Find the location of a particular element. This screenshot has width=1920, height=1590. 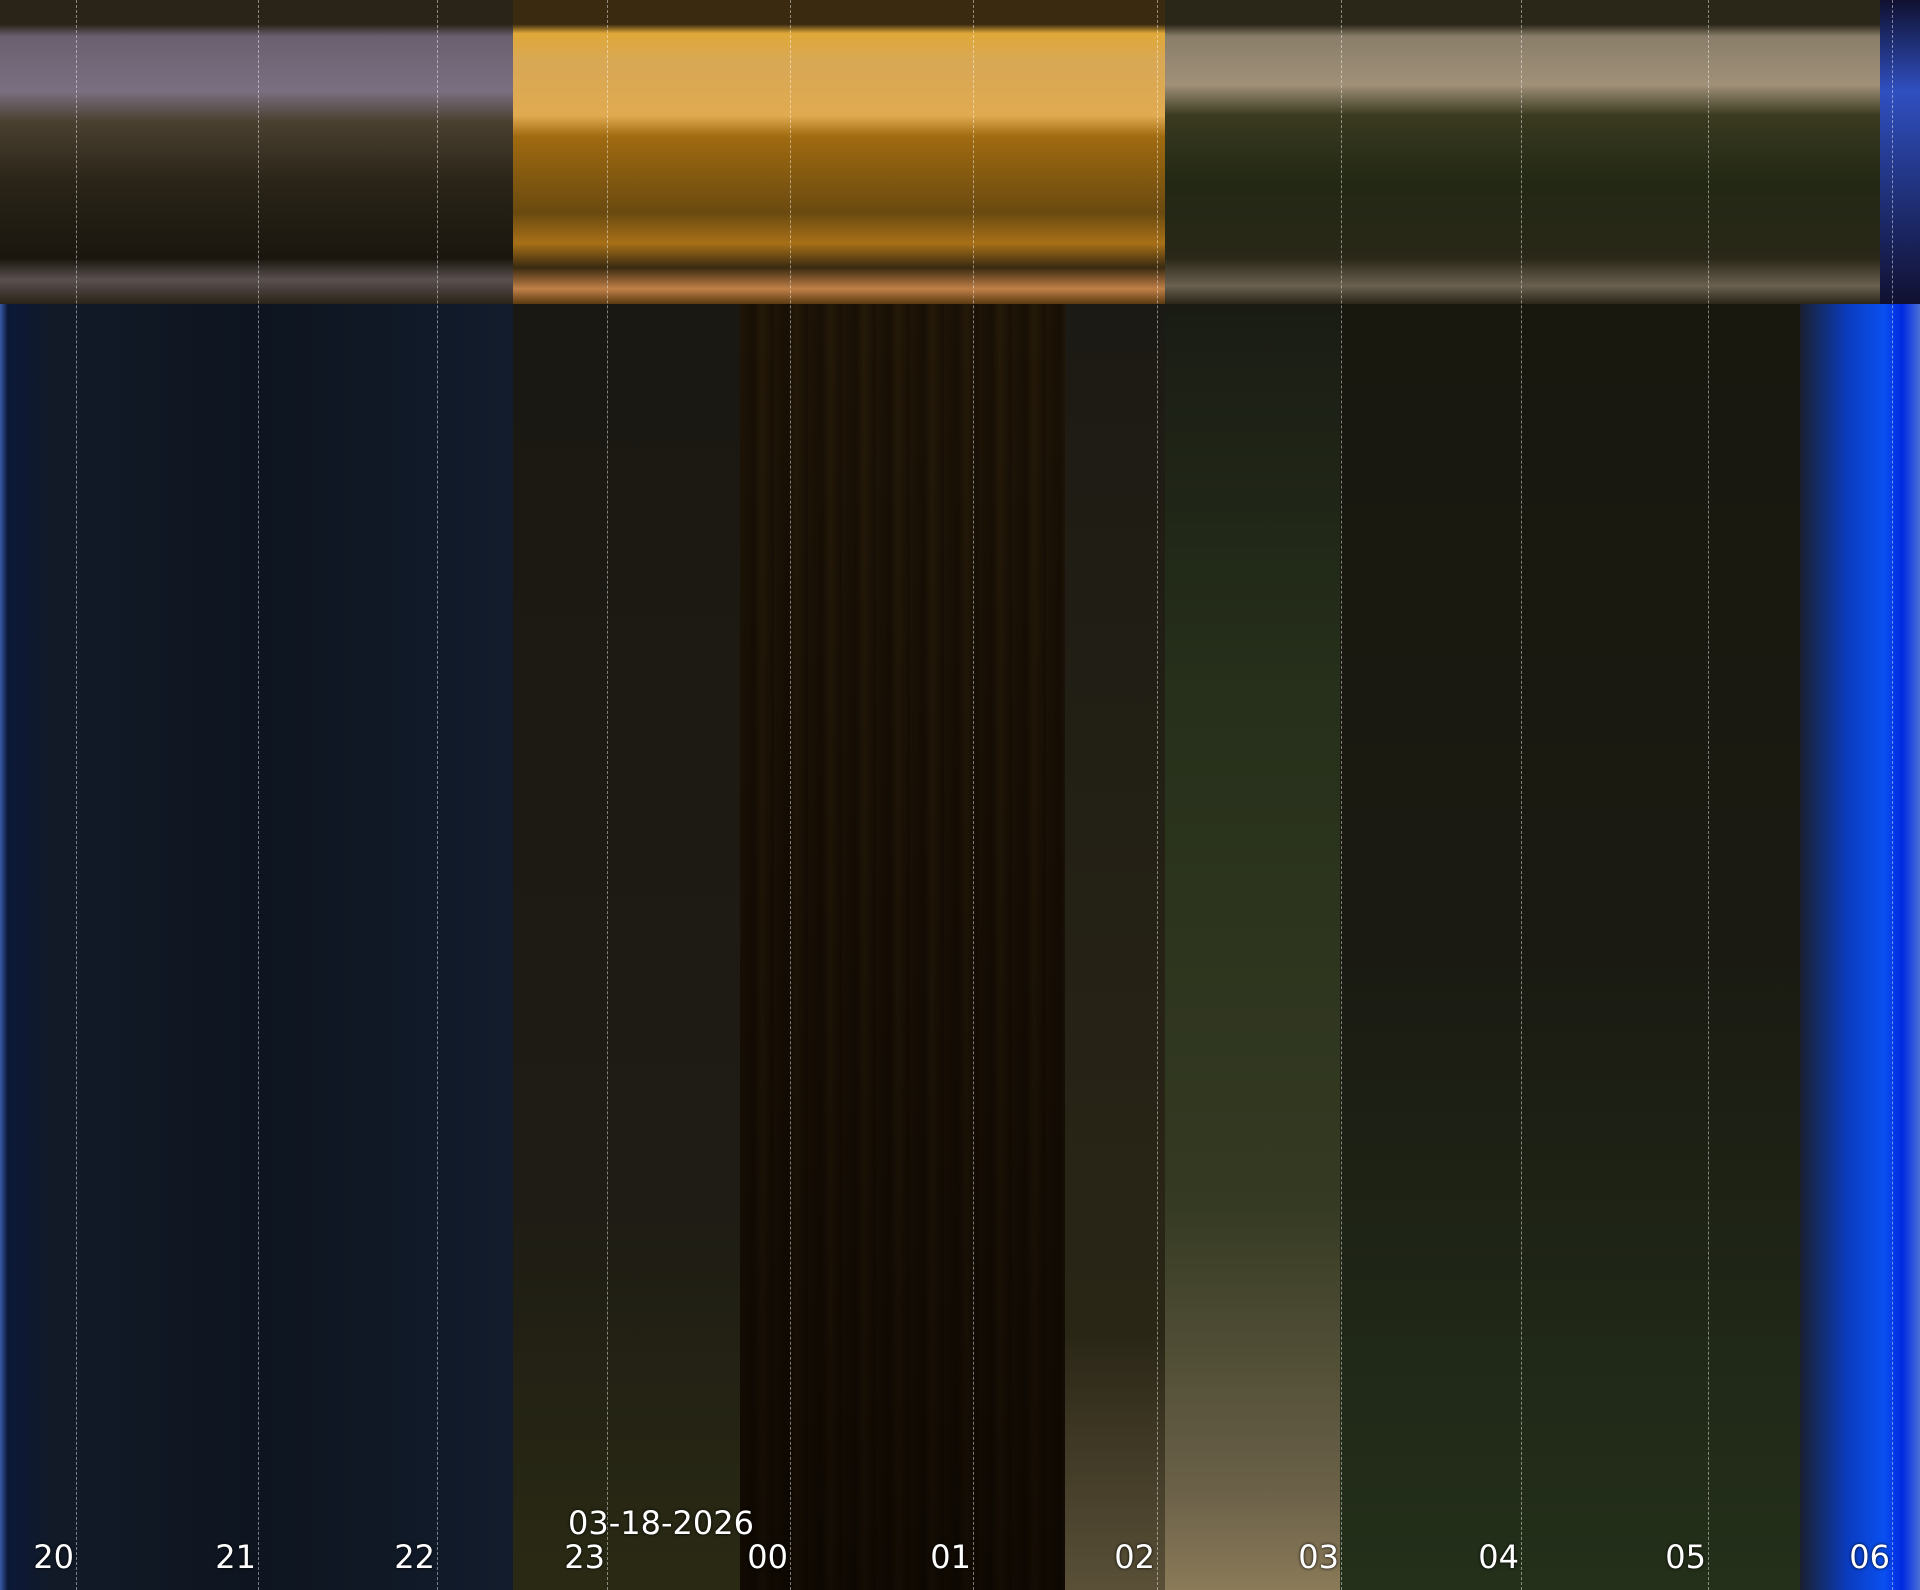

date-label: 03-18-2026 is located at coordinates (661, 1523).